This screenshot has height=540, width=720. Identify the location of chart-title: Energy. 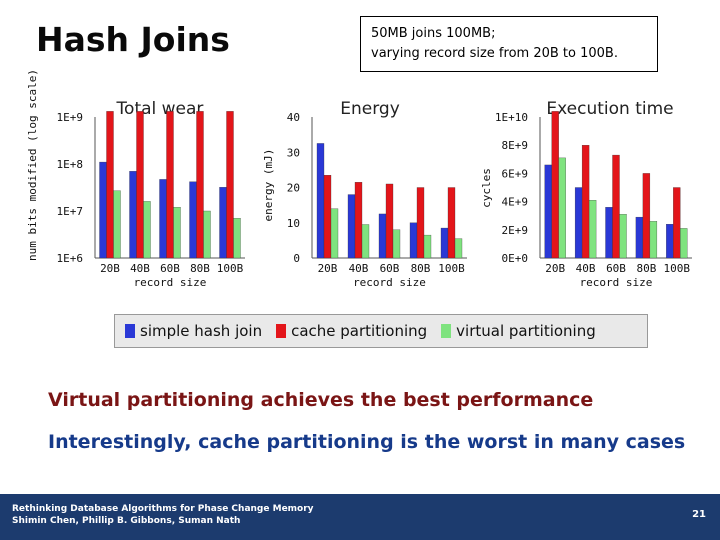
(370, 109).